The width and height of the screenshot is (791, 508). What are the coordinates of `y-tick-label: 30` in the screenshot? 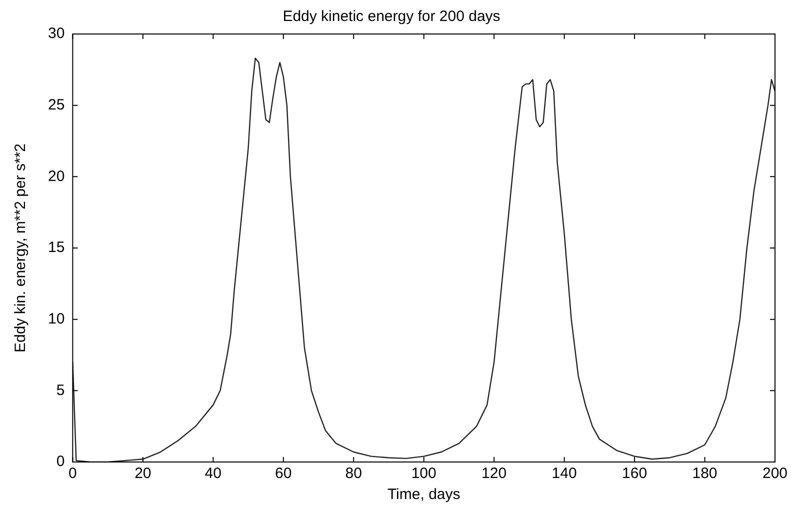 It's located at (56, 33).